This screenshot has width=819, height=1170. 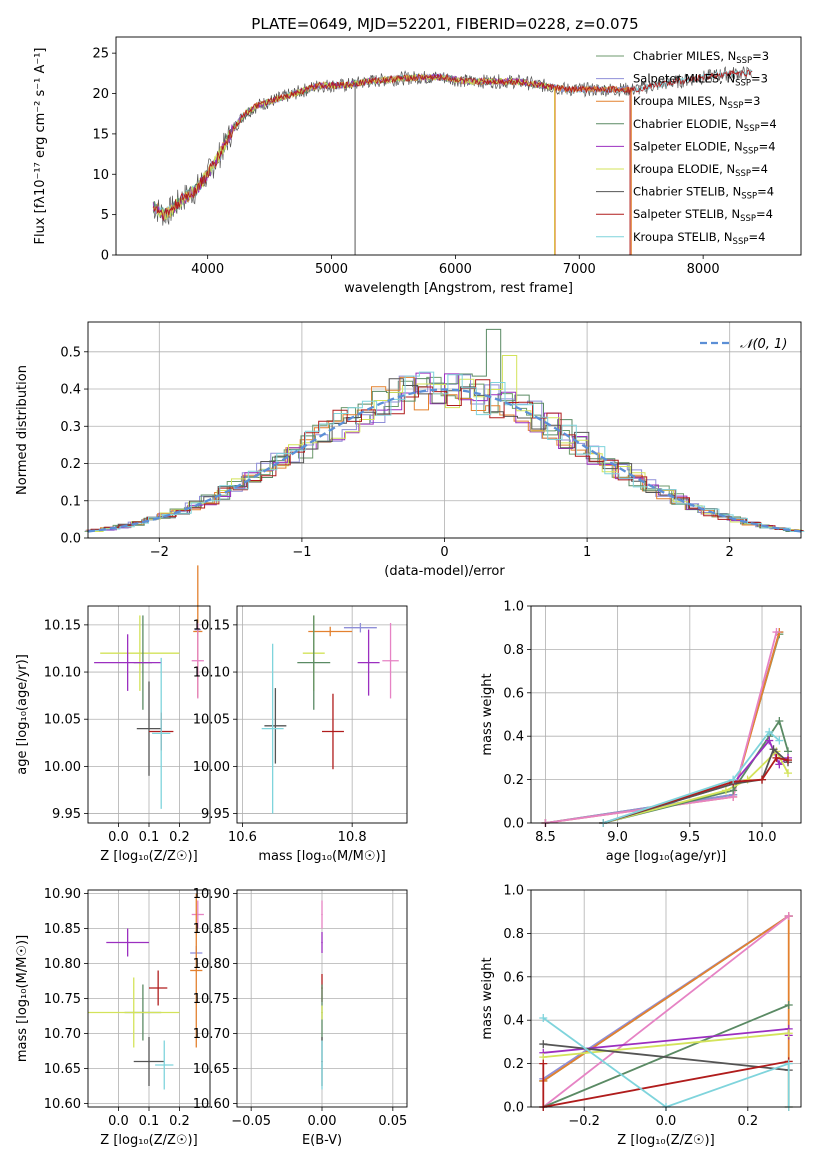 What do you see at coordinates (70, 427) in the screenshot?
I see `y-tick-label: 0.3` at bounding box center [70, 427].